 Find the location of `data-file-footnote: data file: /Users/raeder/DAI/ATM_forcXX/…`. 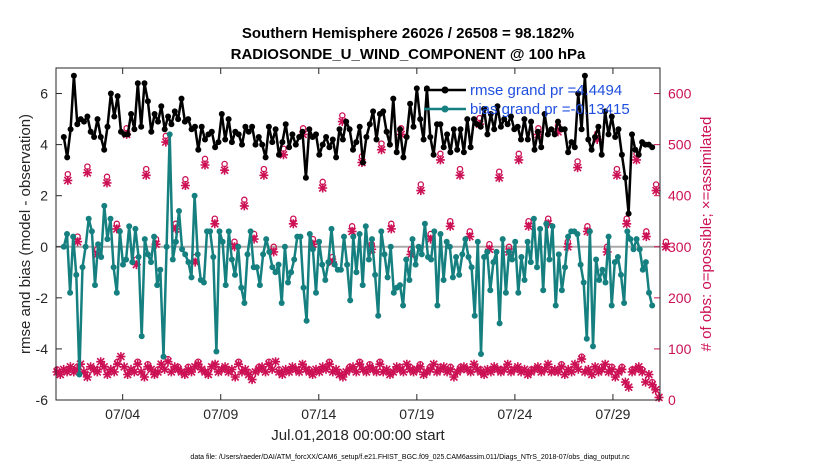

data-file-footnote: data file: /Users/raeder/DAI/ATM_forcXX/… is located at coordinates (410, 457).